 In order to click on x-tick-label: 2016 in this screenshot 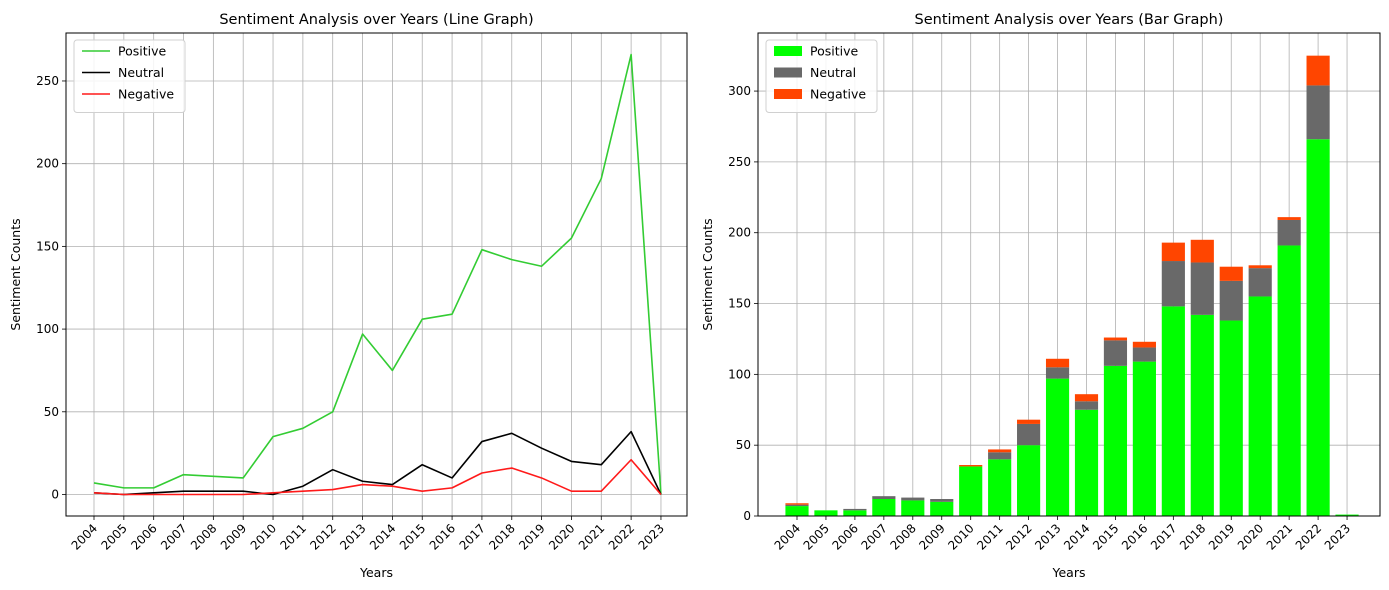, I will do `click(1134, 536)`.